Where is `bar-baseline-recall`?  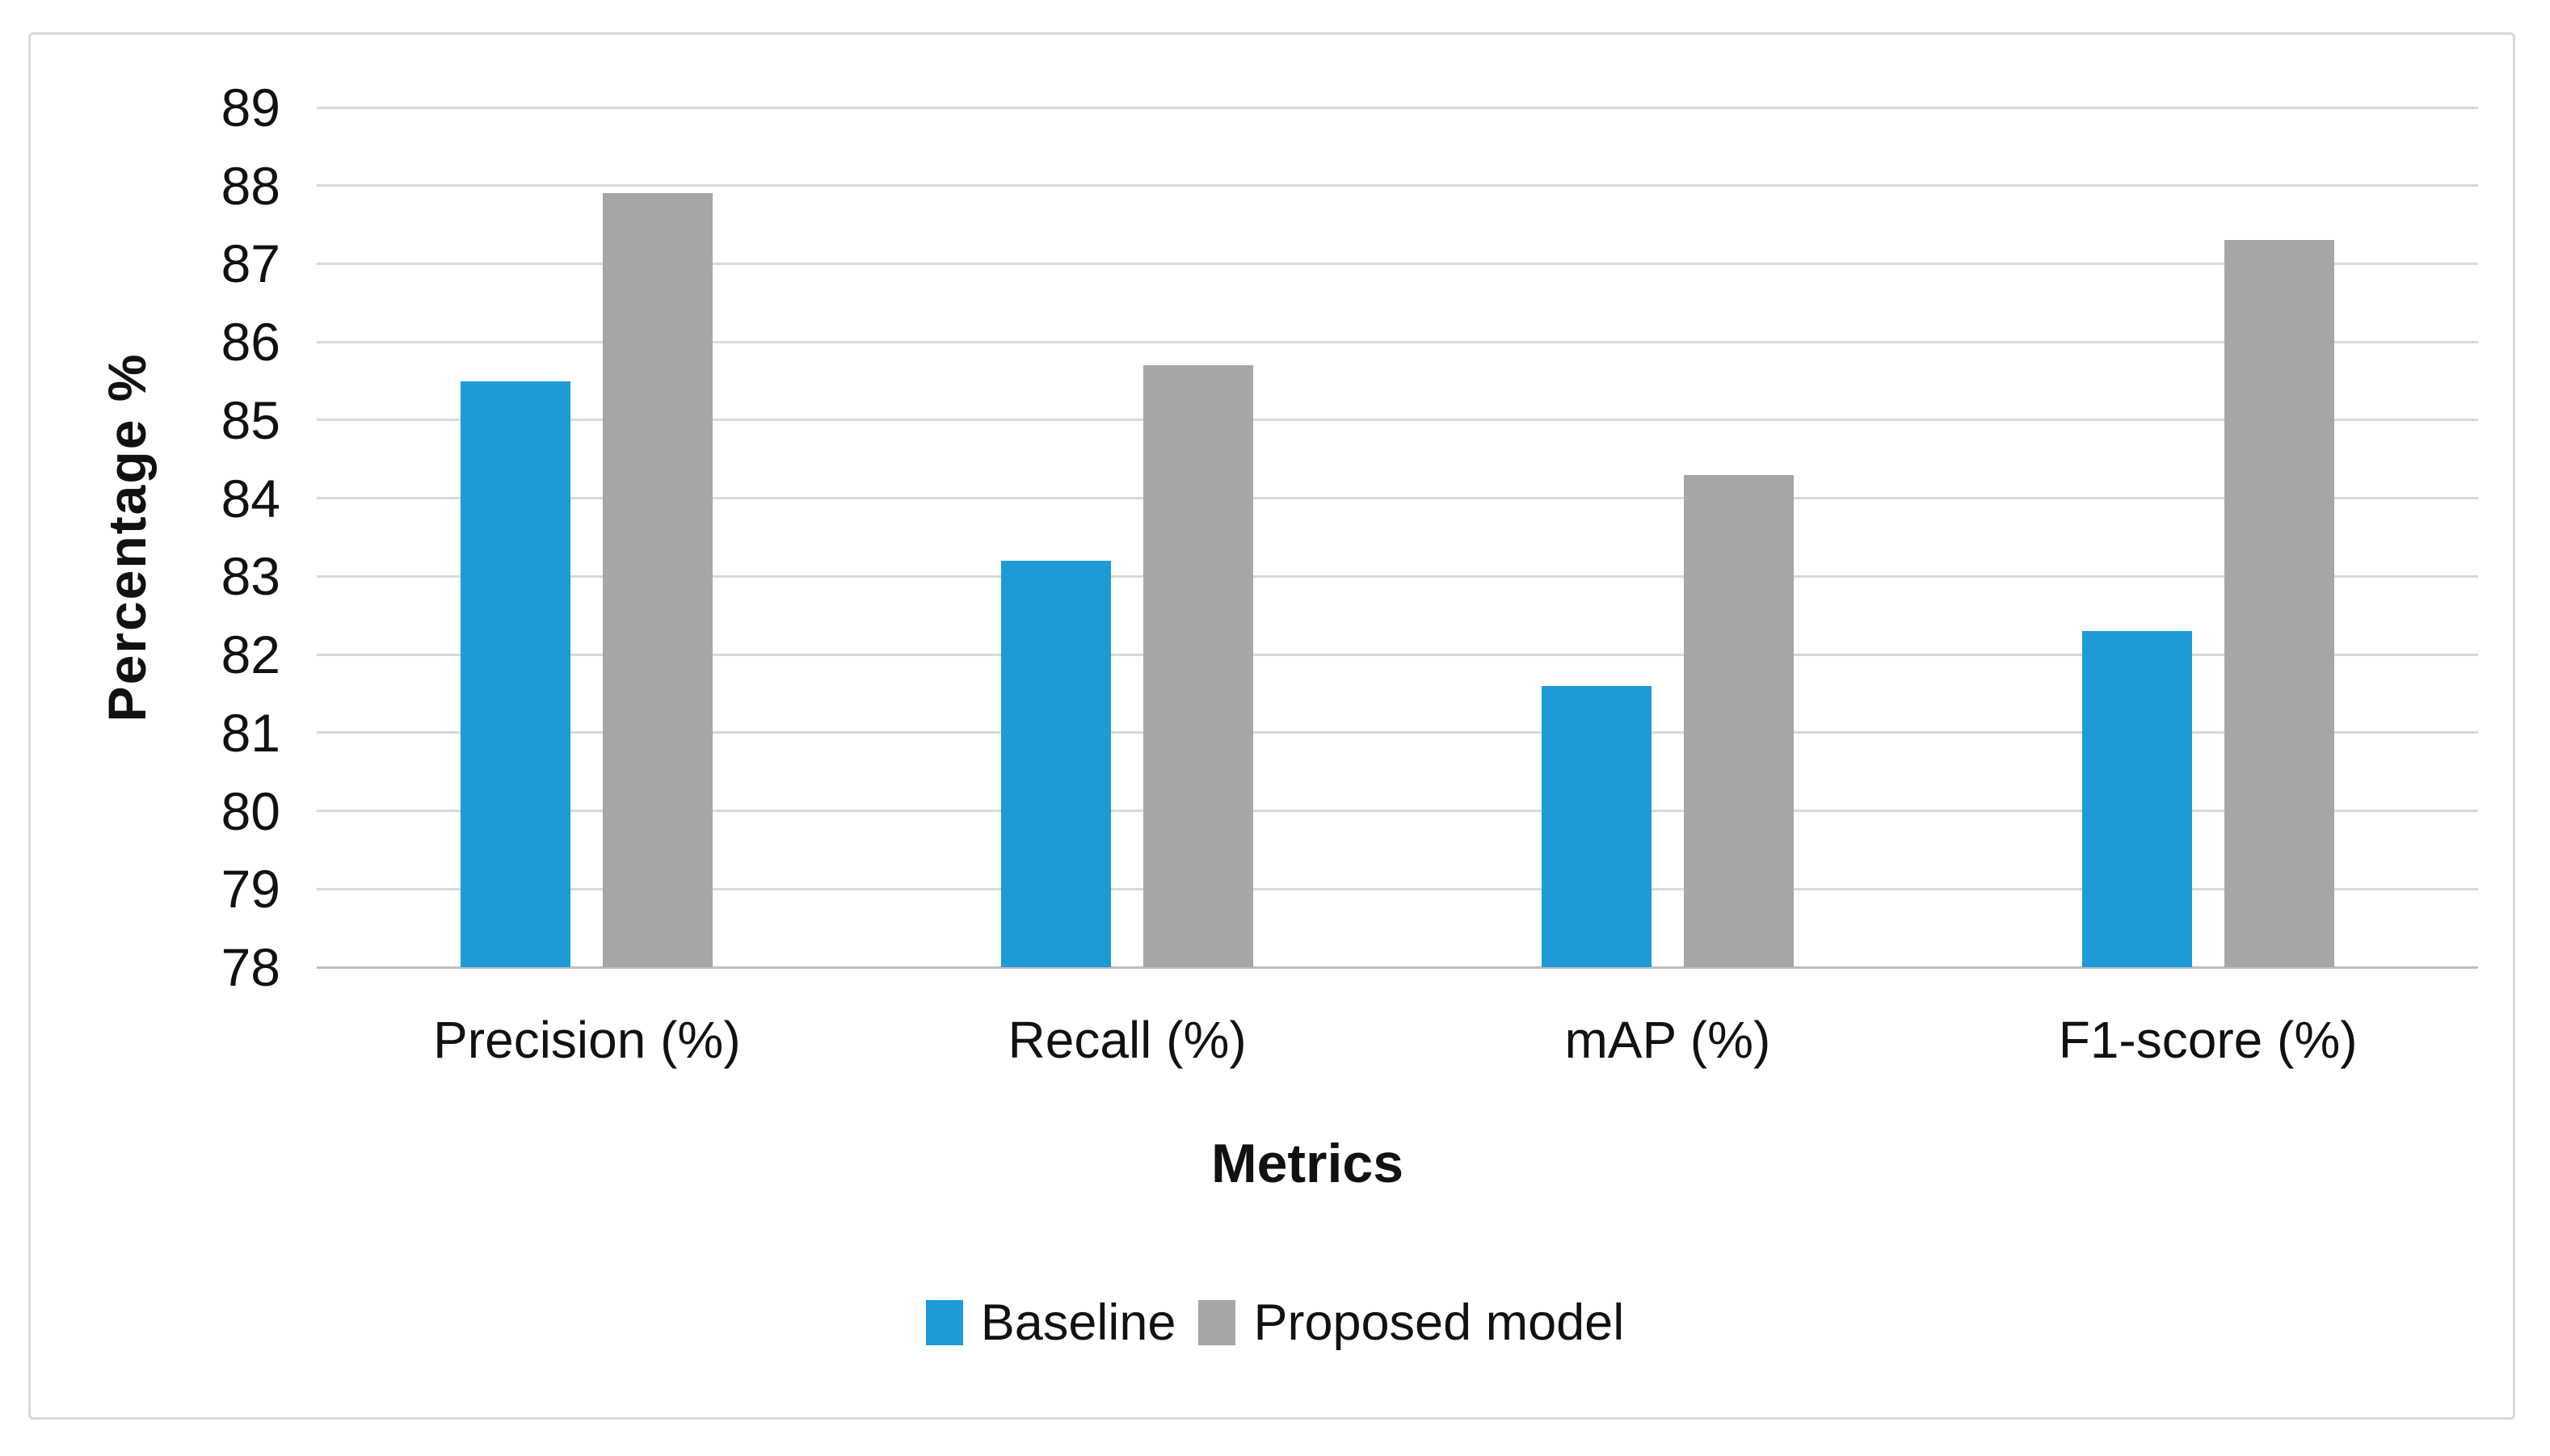 bar-baseline-recall is located at coordinates (1056, 764).